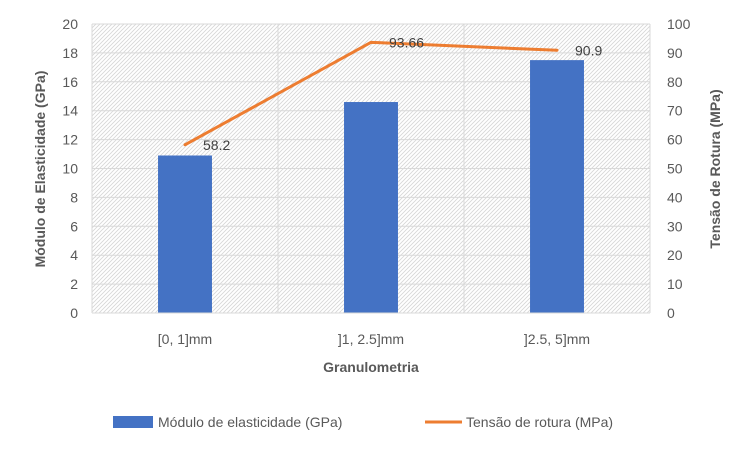 The height and width of the screenshot is (452, 751). What do you see at coordinates (406, 42) in the screenshot?
I see `line-data-label: 93.66` at bounding box center [406, 42].